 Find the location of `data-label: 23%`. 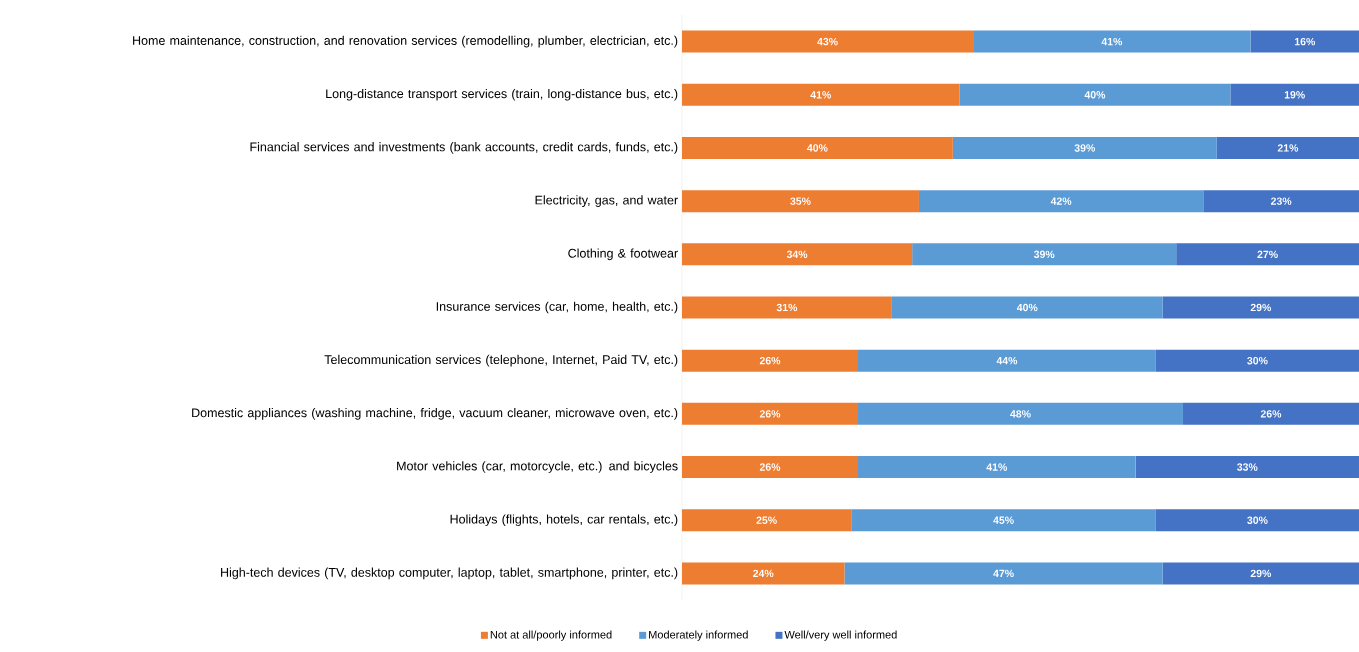

data-label: 23% is located at coordinates (1281, 201).